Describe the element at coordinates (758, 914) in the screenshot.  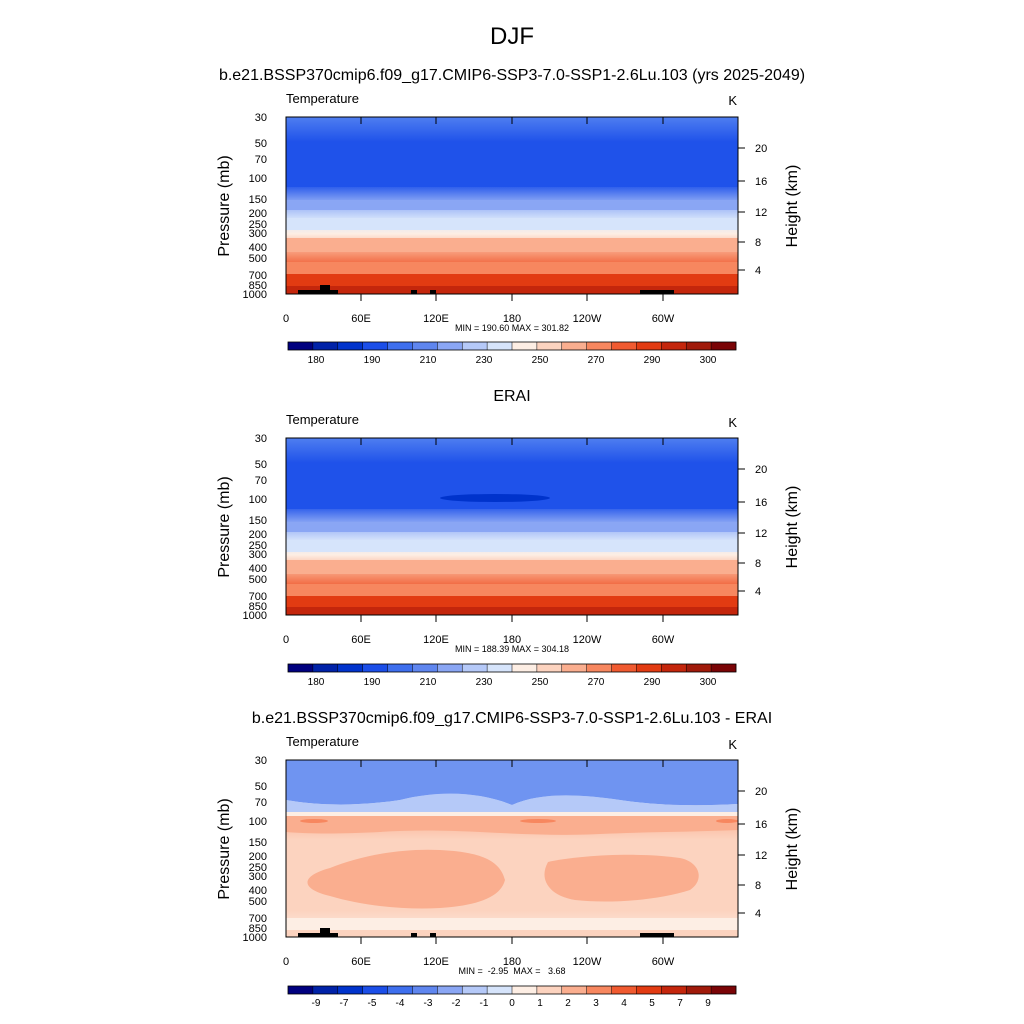
I see `y2-tick-label: 4` at that location.